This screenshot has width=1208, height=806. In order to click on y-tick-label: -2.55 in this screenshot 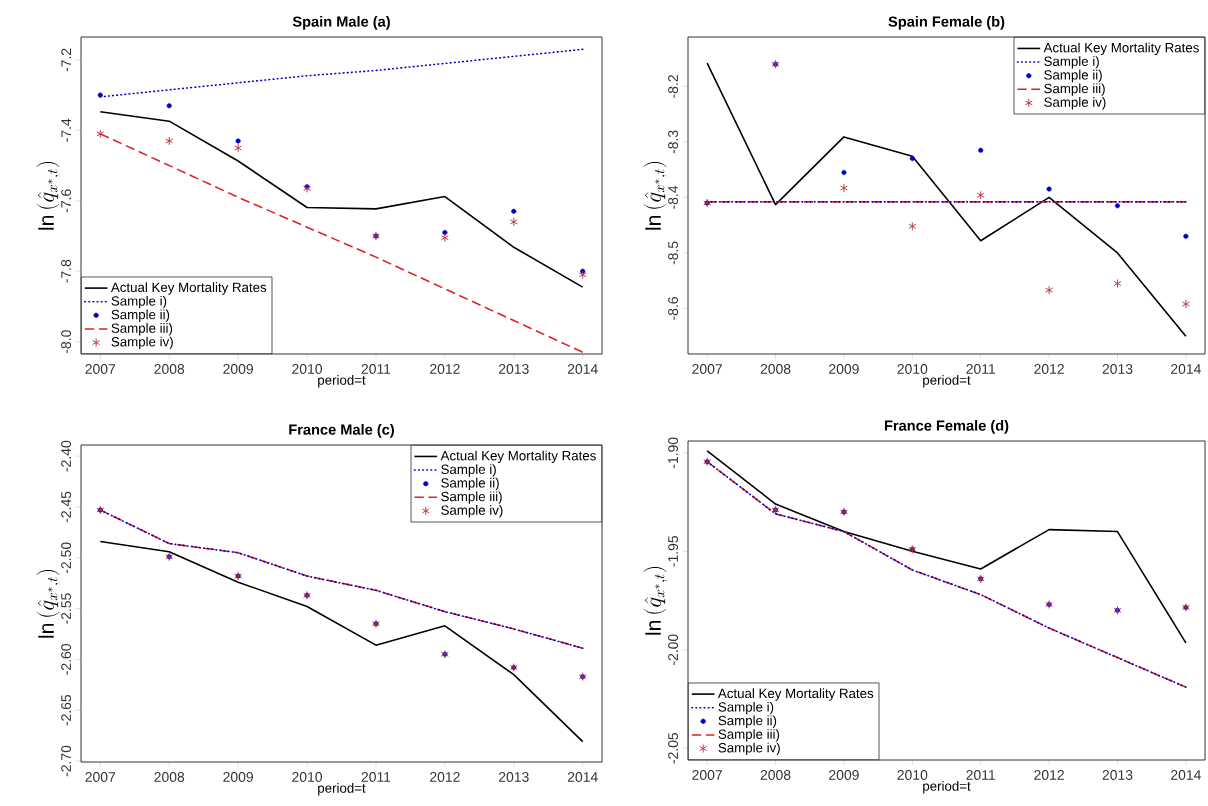, I will do `click(66, 608)`.